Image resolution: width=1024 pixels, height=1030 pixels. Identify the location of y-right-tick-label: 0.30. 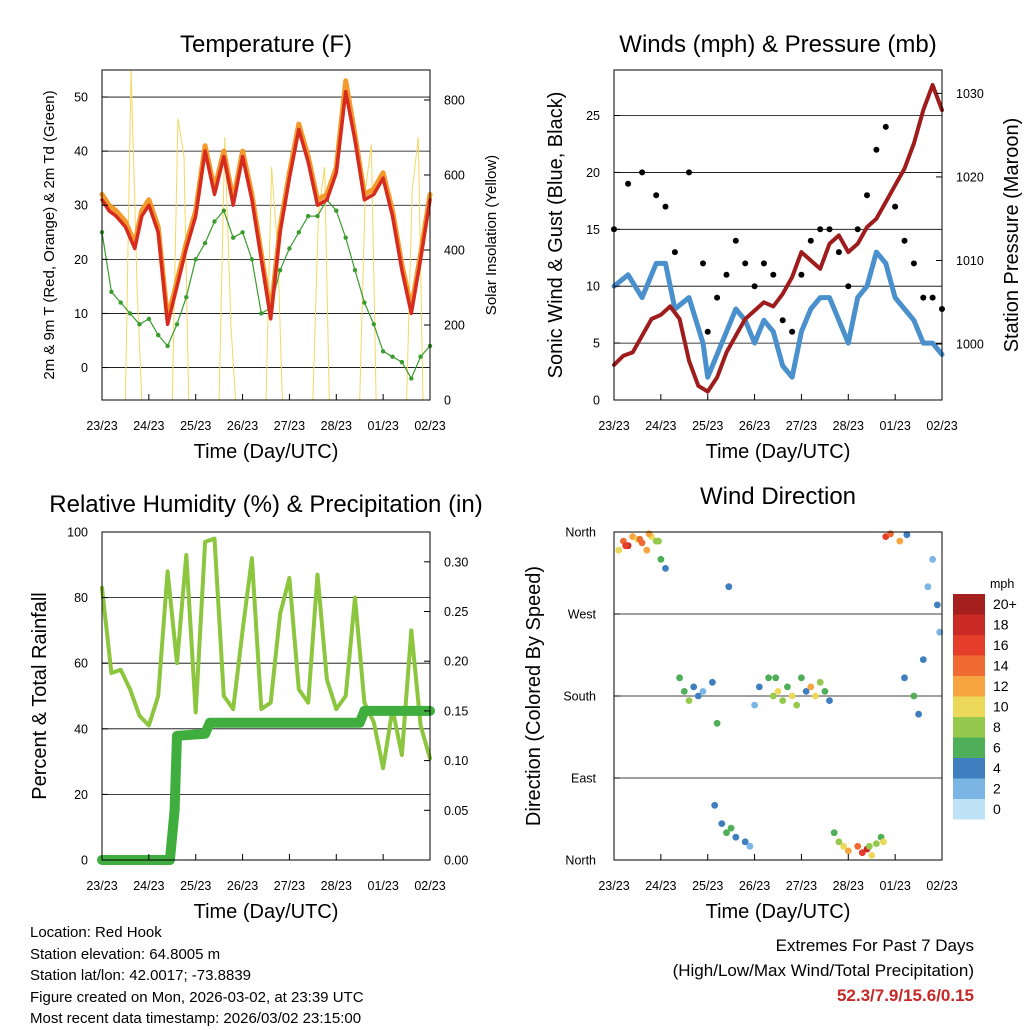
(456, 562).